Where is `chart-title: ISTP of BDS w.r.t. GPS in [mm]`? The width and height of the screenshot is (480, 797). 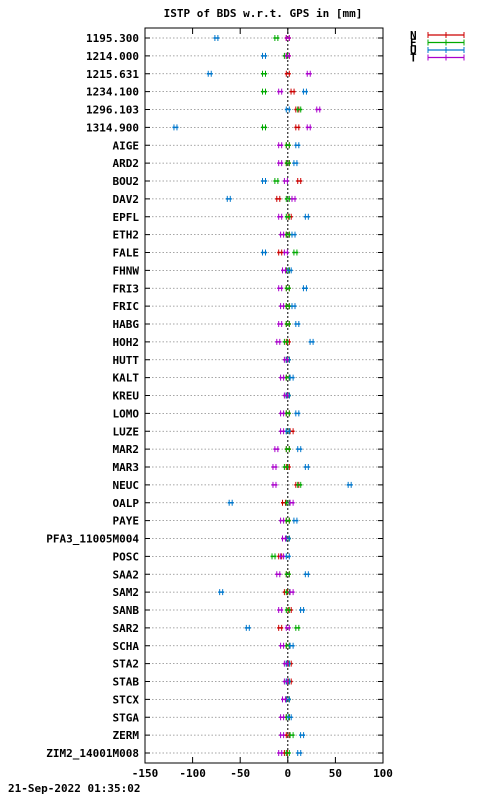
chart-title: ISTP of BDS w.r.t. GPS in [mm] is located at coordinates (263, 13).